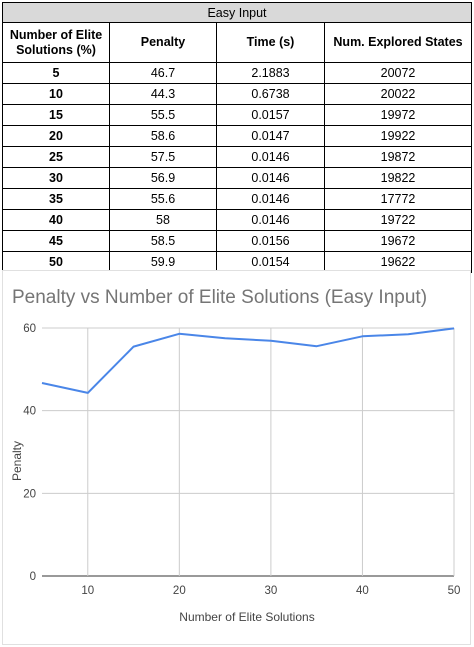 This screenshot has height=647, width=474. Describe the element at coordinates (56, 94) in the screenshot. I see `cell-elite: 10` at that location.